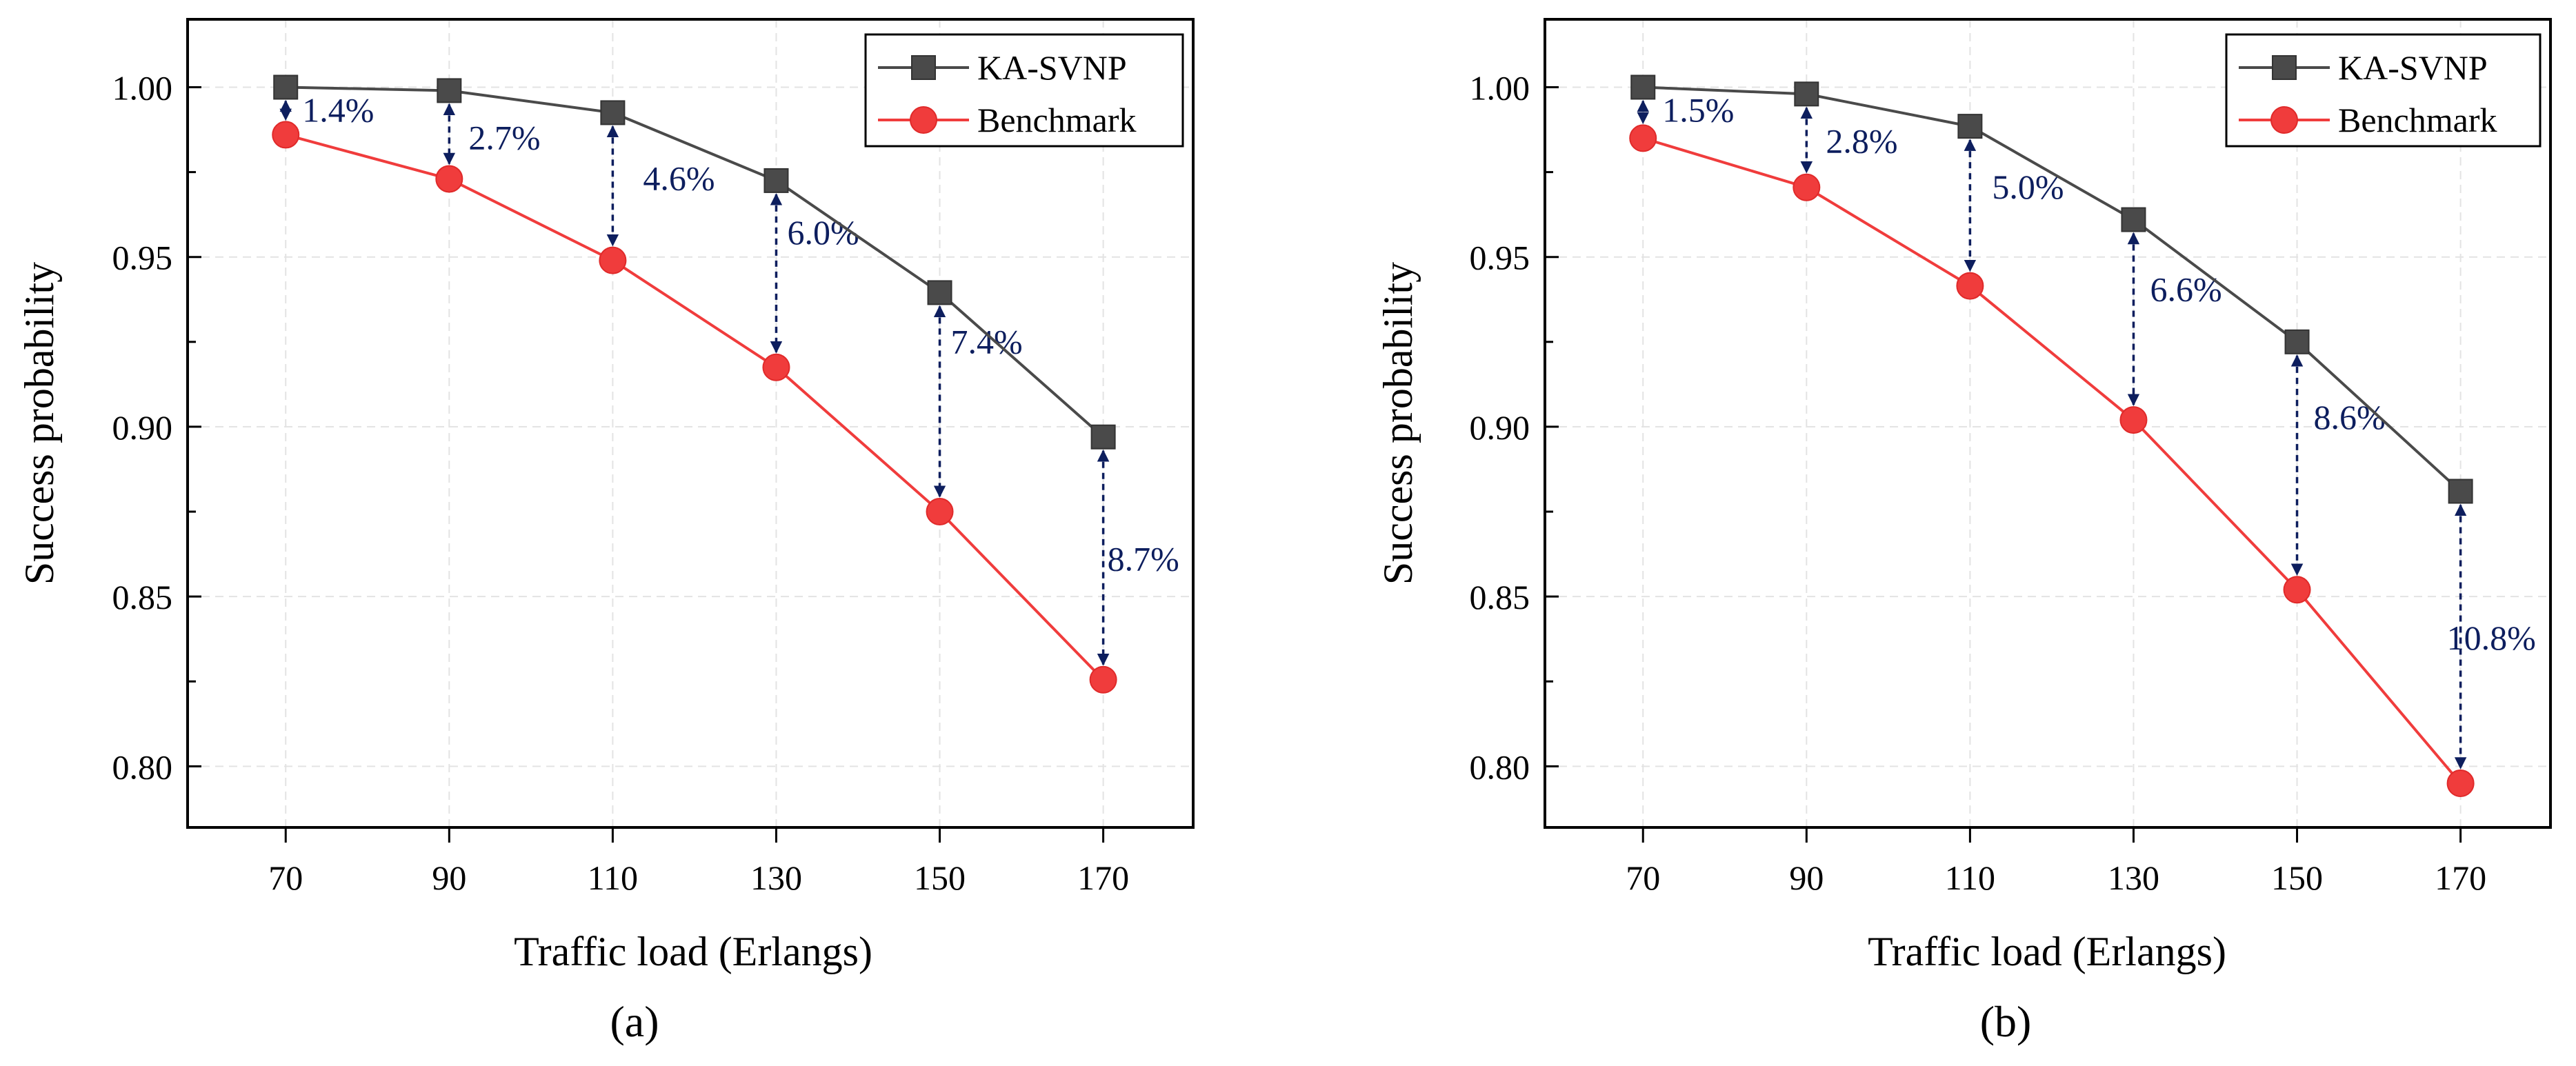 This screenshot has width=2576, height=1066. I want to click on improvement-label: 6.0%, so click(823, 232).